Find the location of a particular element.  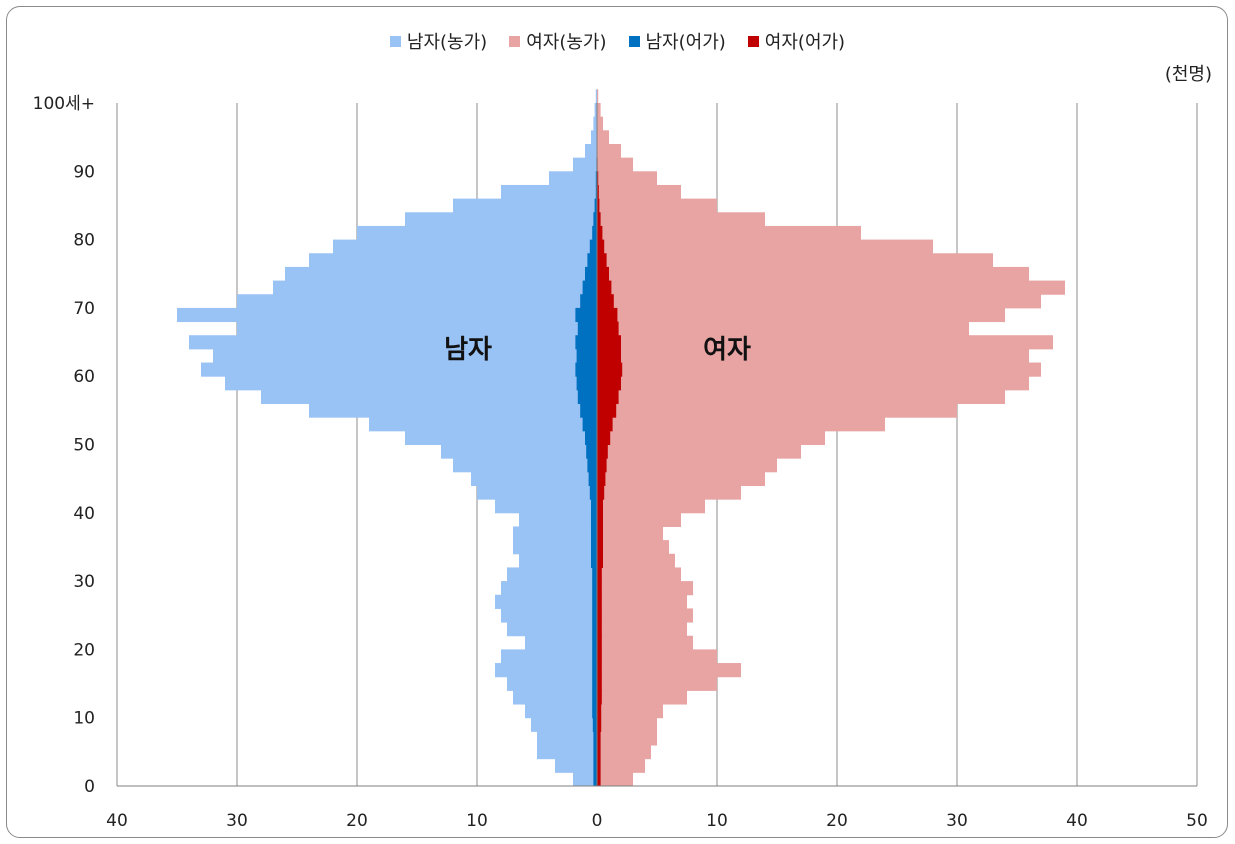

legend-label-female-farm: 여자(농가) is located at coordinates (566, 42).